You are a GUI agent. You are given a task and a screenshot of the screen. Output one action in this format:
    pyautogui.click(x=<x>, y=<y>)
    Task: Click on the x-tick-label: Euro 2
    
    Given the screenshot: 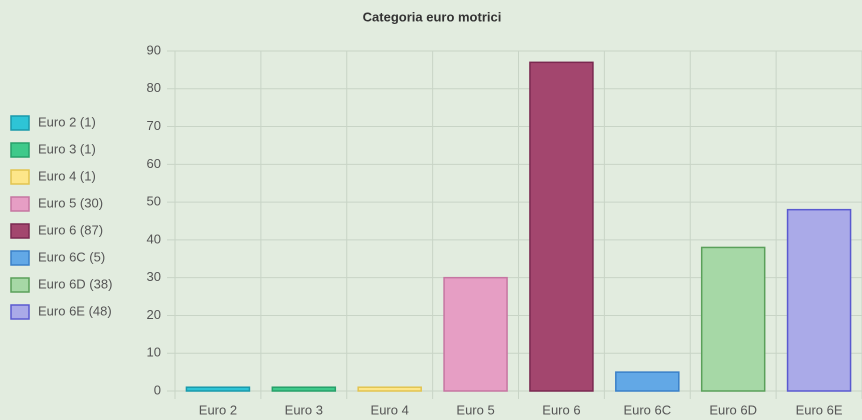 What is the action you would take?
    pyautogui.click(x=218, y=409)
    